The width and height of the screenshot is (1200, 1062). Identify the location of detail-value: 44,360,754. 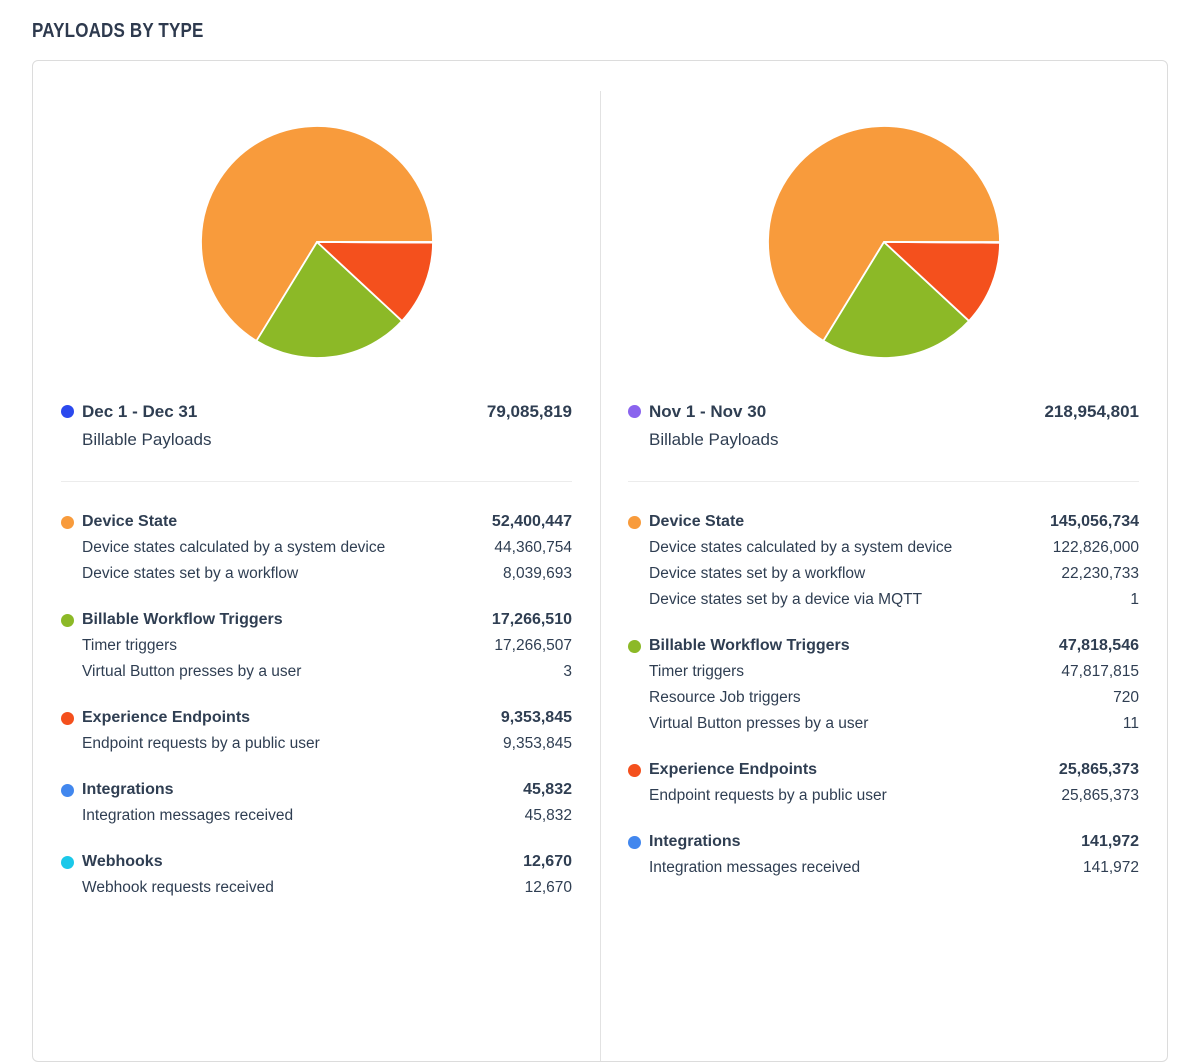
(533, 548).